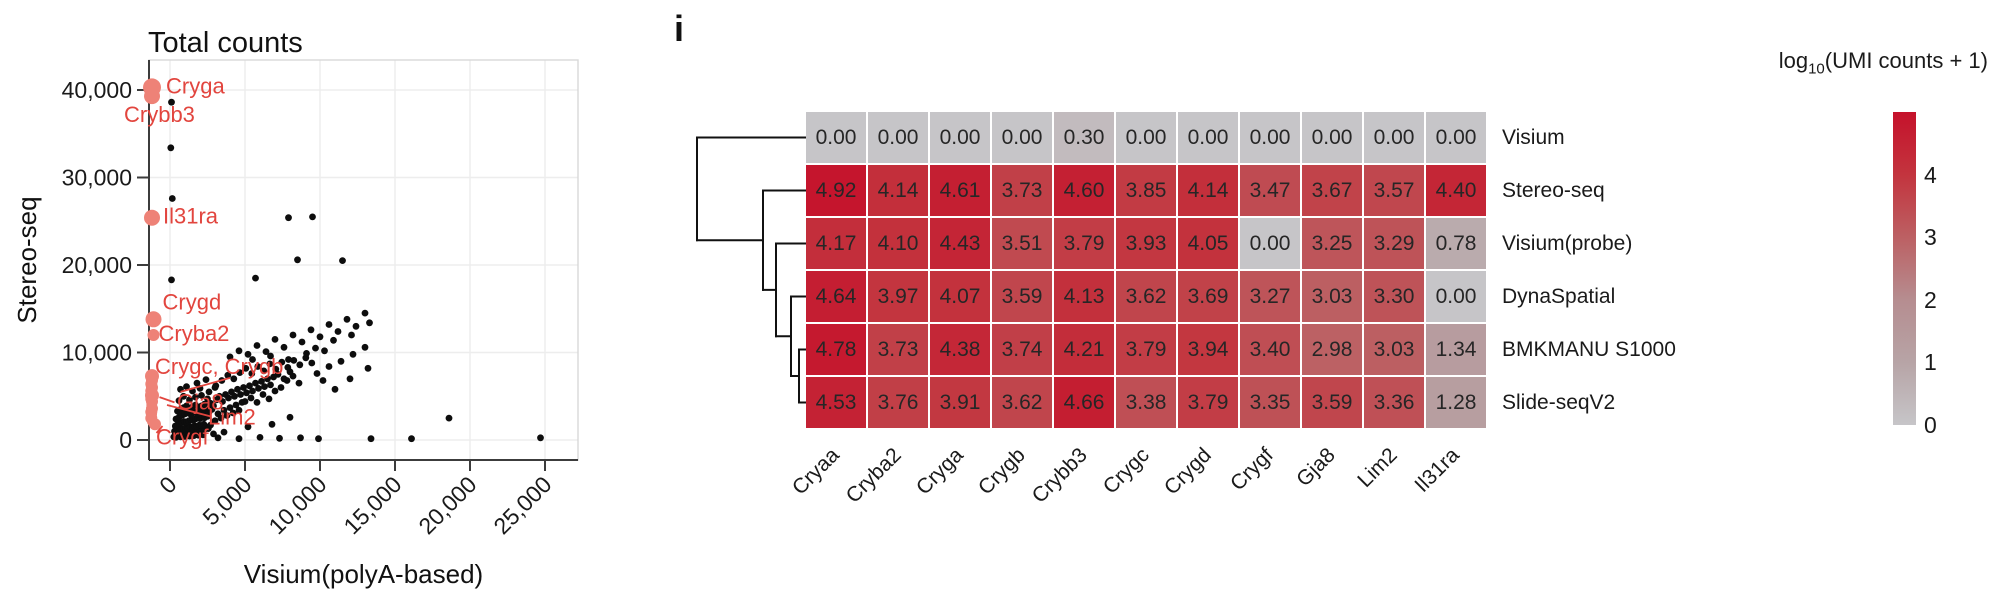 Image resolution: width=1992 pixels, height=609 pixels. What do you see at coordinates (960, 243) in the screenshot?
I see `heatmap-cell: 4.43` at bounding box center [960, 243].